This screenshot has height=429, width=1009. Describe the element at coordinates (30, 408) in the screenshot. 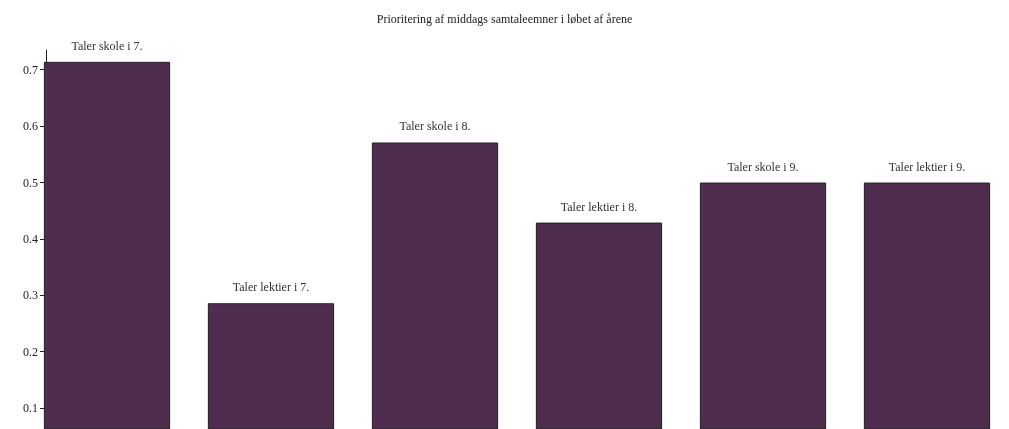

I see `y-tick-label: 0.1` at that location.